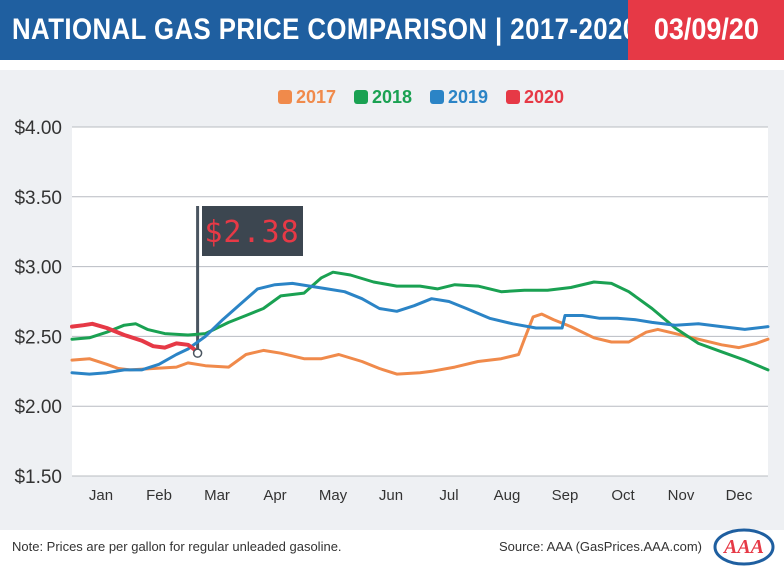  What do you see at coordinates (333, 495) in the screenshot?
I see `x-tick-label: May` at bounding box center [333, 495].